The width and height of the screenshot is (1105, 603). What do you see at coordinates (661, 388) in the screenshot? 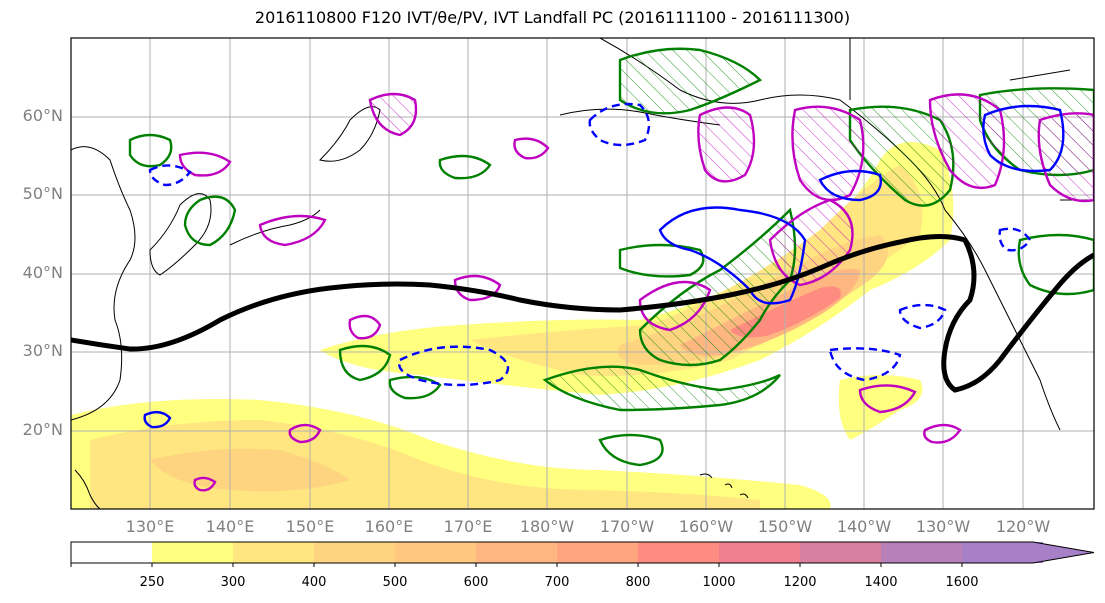
I see `green-contour-ar-south` at bounding box center [661, 388].